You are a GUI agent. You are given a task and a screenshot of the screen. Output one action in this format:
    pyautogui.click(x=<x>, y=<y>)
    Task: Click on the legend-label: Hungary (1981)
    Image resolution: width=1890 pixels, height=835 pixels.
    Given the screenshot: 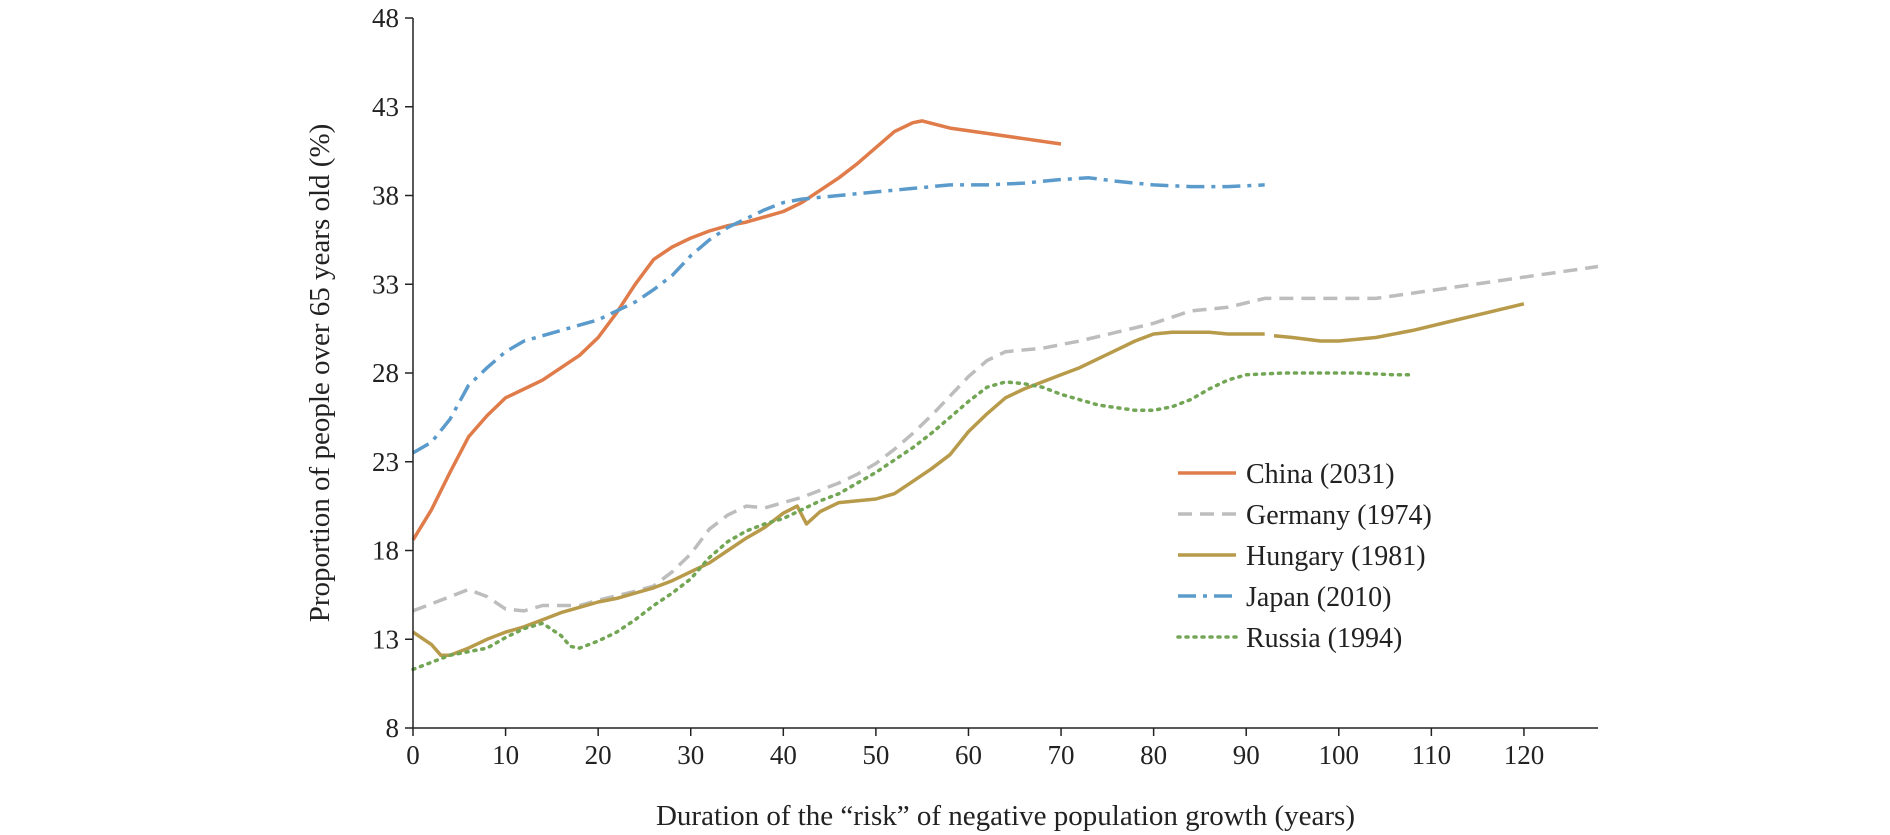 What is the action you would take?
    pyautogui.click(x=1336, y=556)
    